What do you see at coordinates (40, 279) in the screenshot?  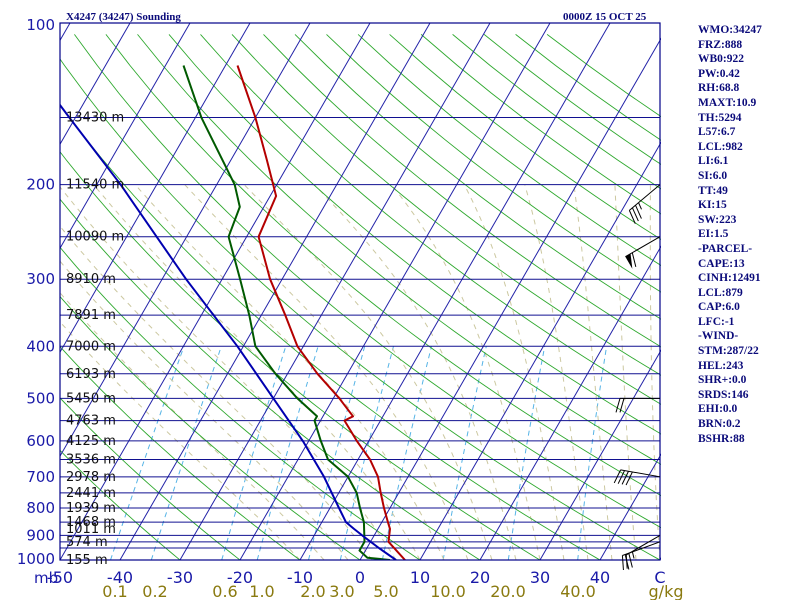 I see `pressure-tick-label: 300` at bounding box center [40, 279].